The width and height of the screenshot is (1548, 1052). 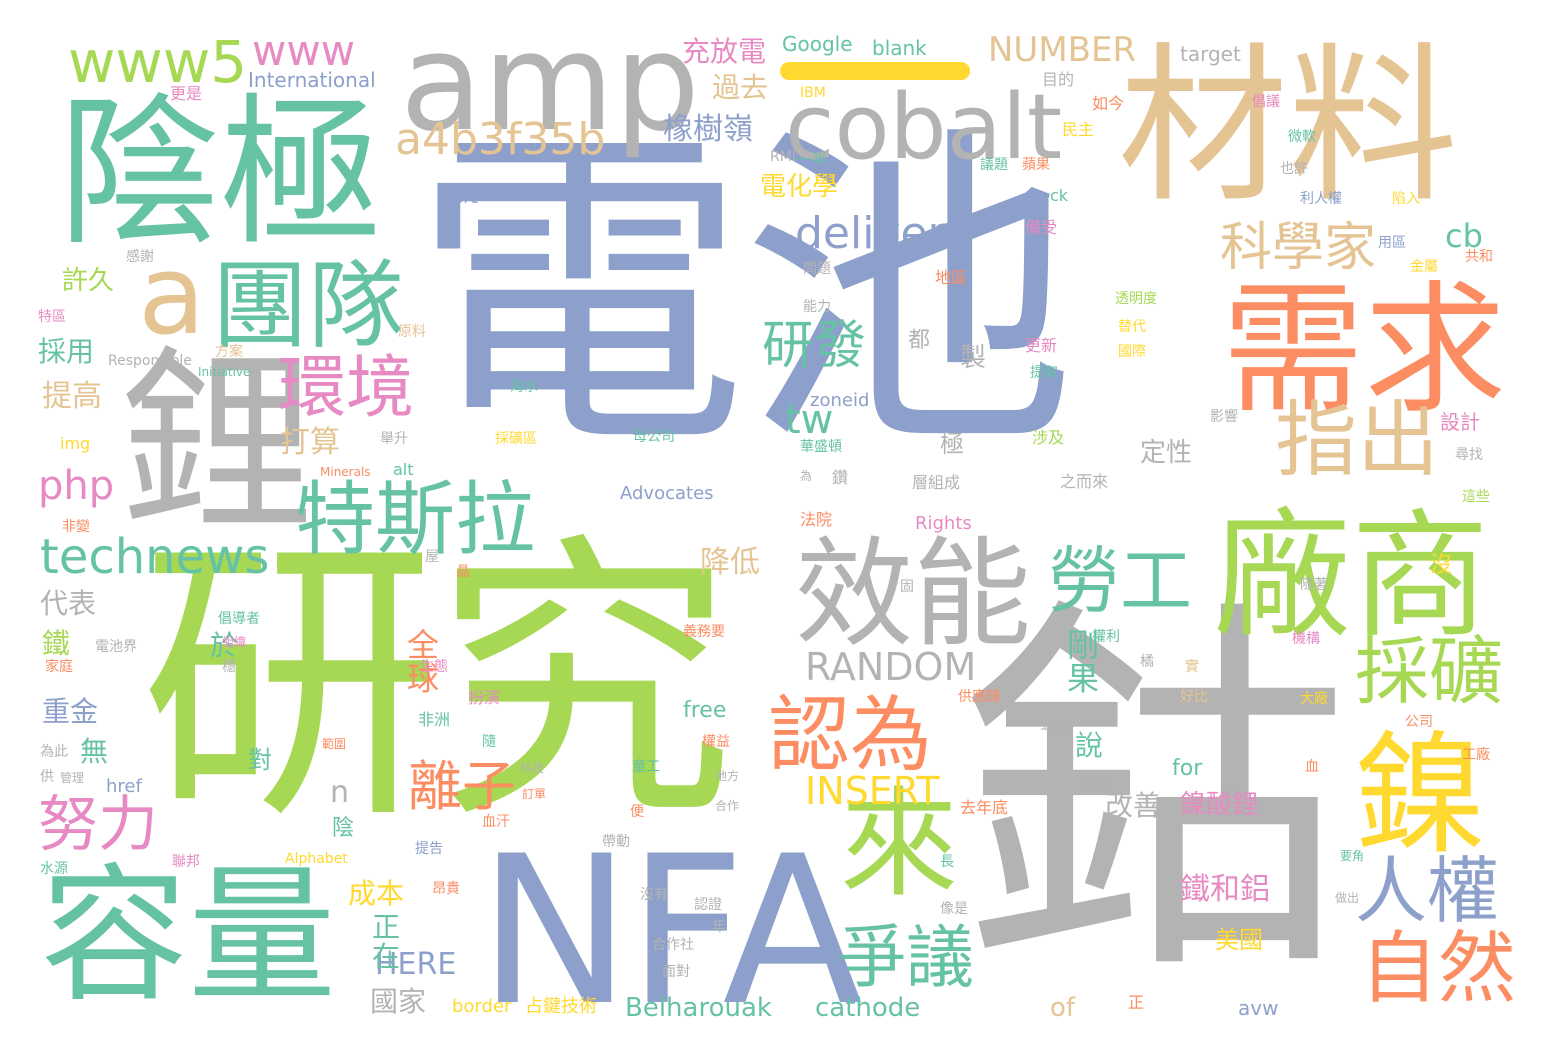 What do you see at coordinates (943, 523) in the screenshot?
I see `word-rights: Rights` at bounding box center [943, 523].